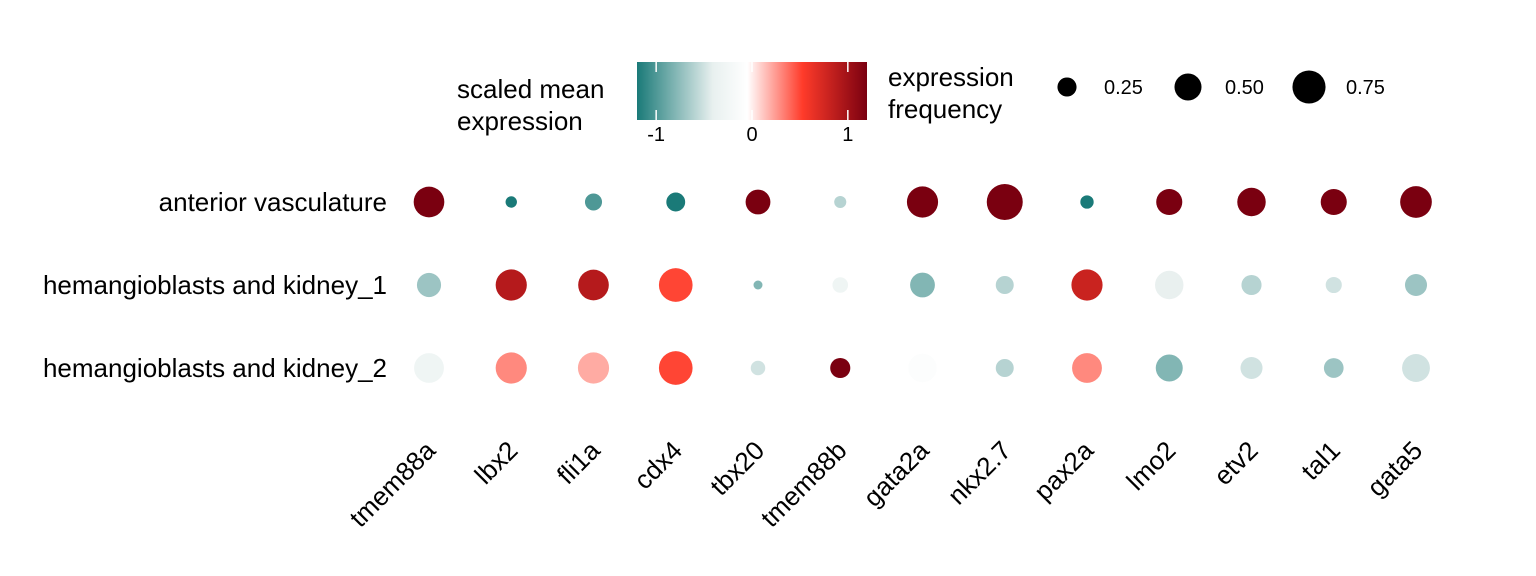  I want to click on size-legend-title-line1: expression, so click(951, 77).